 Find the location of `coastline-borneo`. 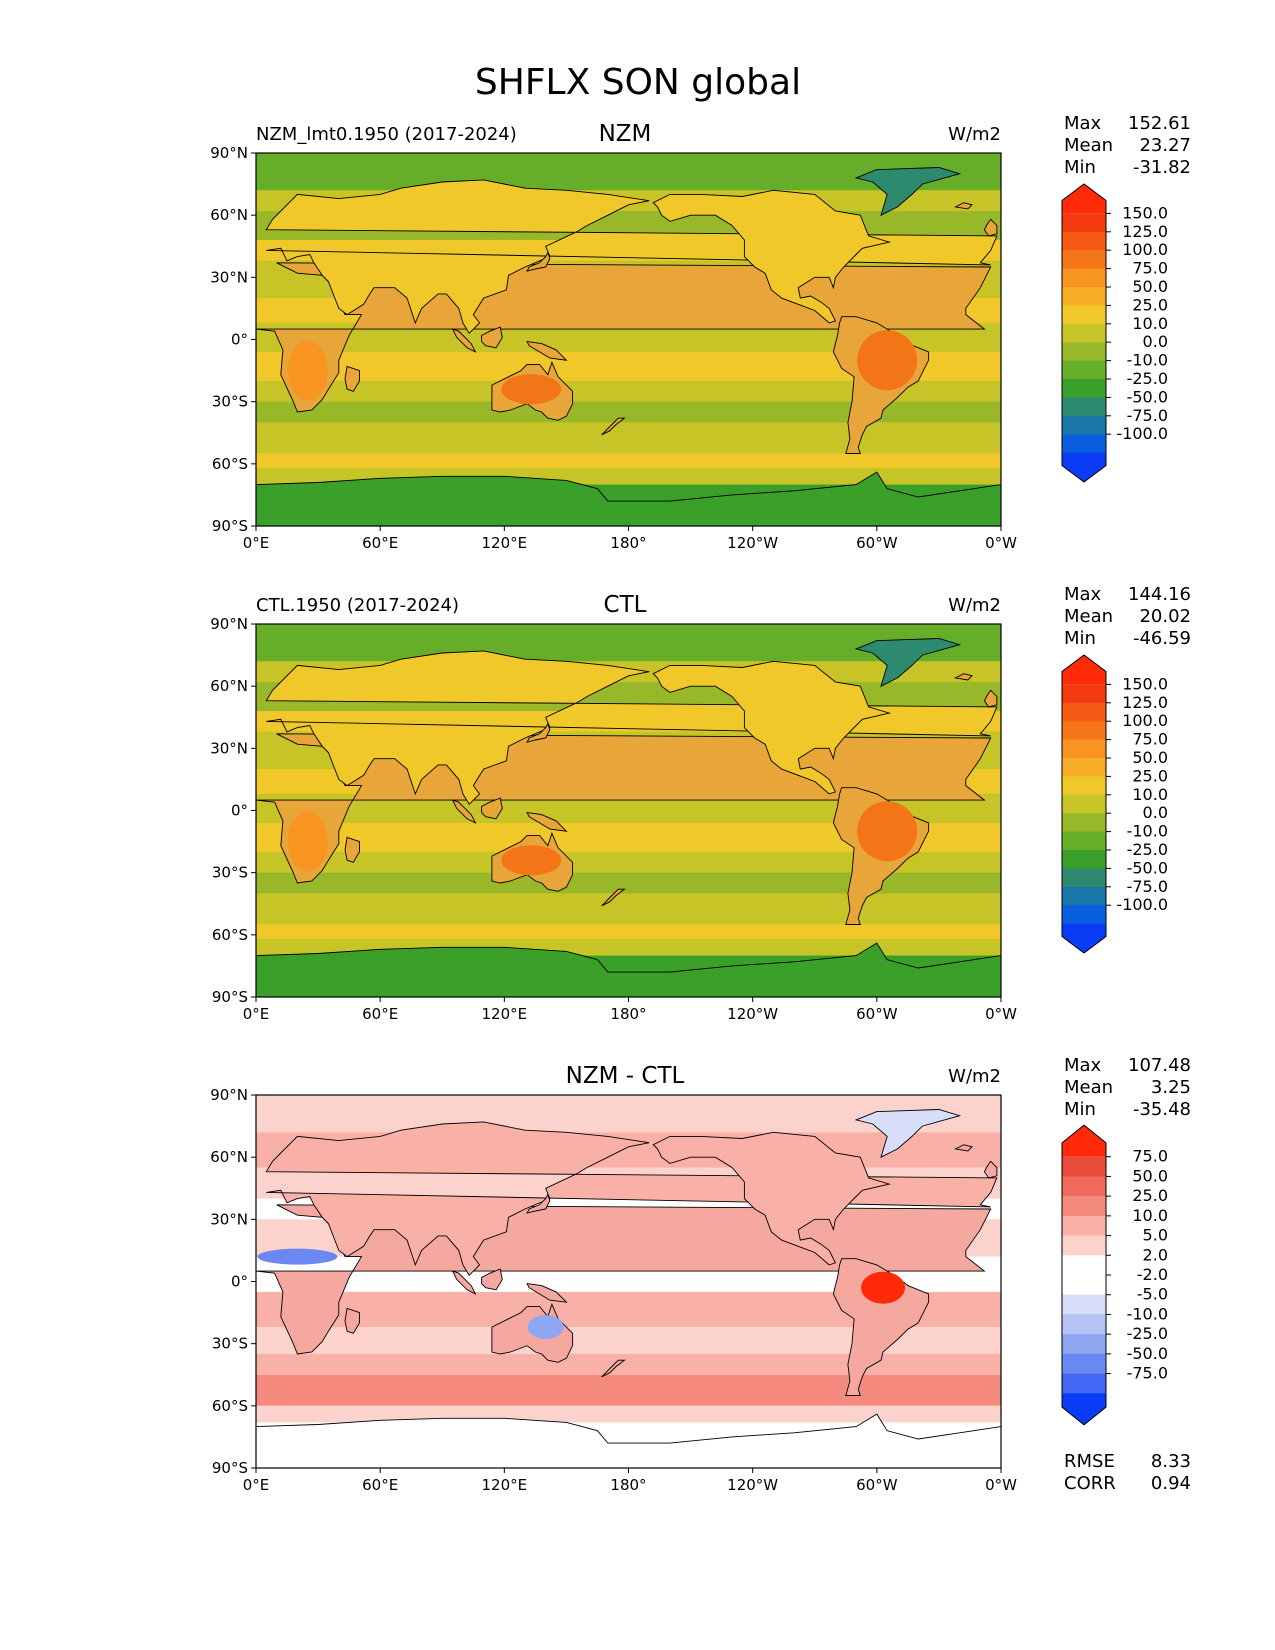

coastline-borneo is located at coordinates (492, 337).